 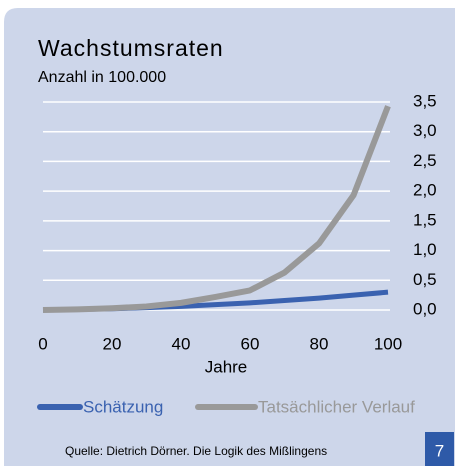 What do you see at coordinates (425, 190) in the screenshot?
I see `y-tick-label: 2,0` at bounding box center [425, 190].